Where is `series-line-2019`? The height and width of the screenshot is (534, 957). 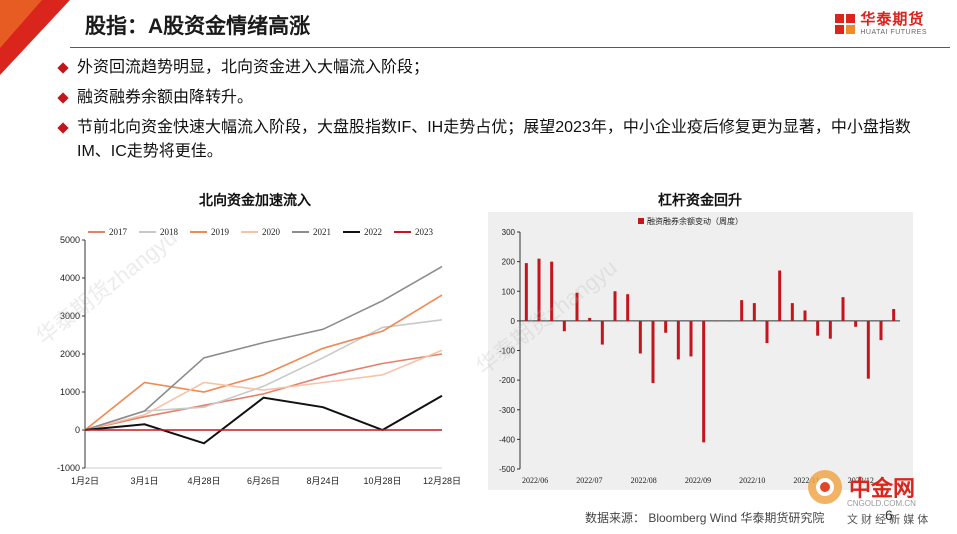 series-line-2019 is located at coordinates (263, 362).